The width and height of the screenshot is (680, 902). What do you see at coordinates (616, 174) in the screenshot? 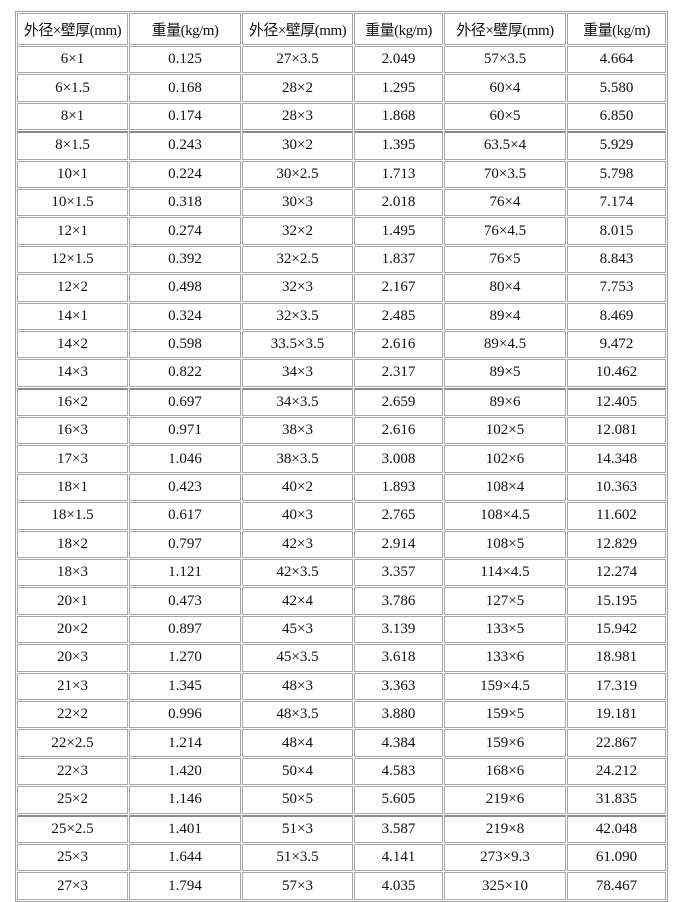
I see `weight-cell: 5.798` at bounding box center [616, 174].